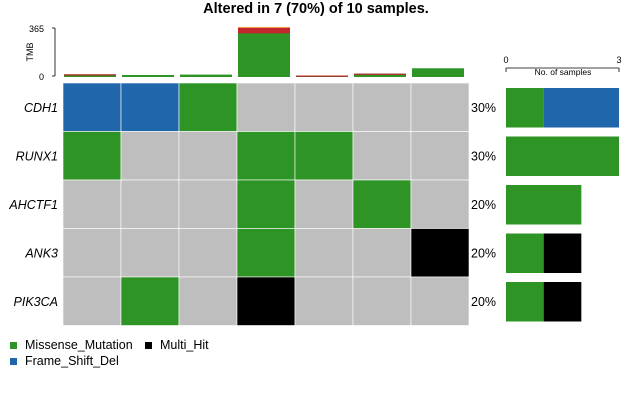 This screenshot has width=633, height=415. What do you see at coordinates (316, 9) in the screenshot?
I see `chart-title: Altered in 7 (70%) of 10 samples.` at bounding box center [316, 9].